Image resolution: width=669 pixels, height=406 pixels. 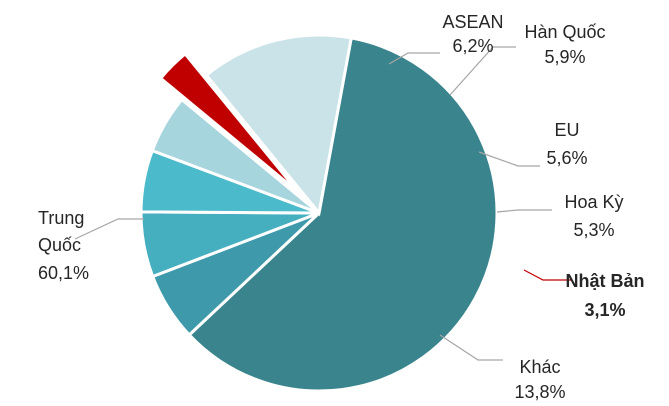 I want to click on slice-label-nhật-bản: 3,1%, so click(x=604, y=310).